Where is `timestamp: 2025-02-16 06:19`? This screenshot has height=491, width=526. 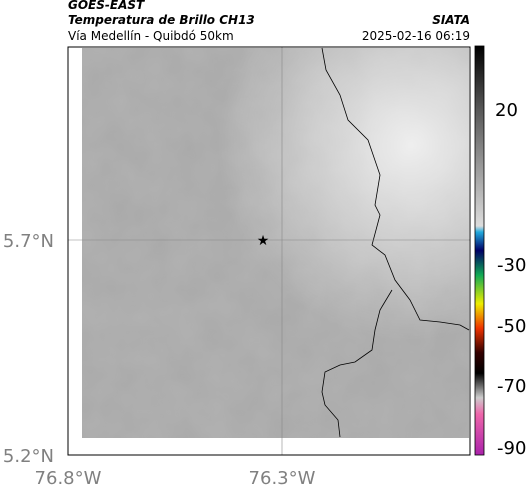 timestamp: 2025-02-16 06:19 is located at coordinates (416, 36).